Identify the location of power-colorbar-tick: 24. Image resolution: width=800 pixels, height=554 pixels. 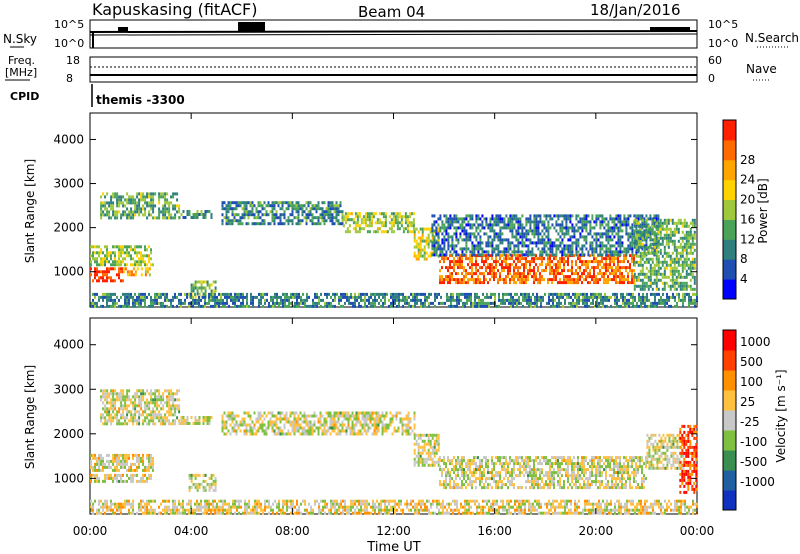
(747, 180).